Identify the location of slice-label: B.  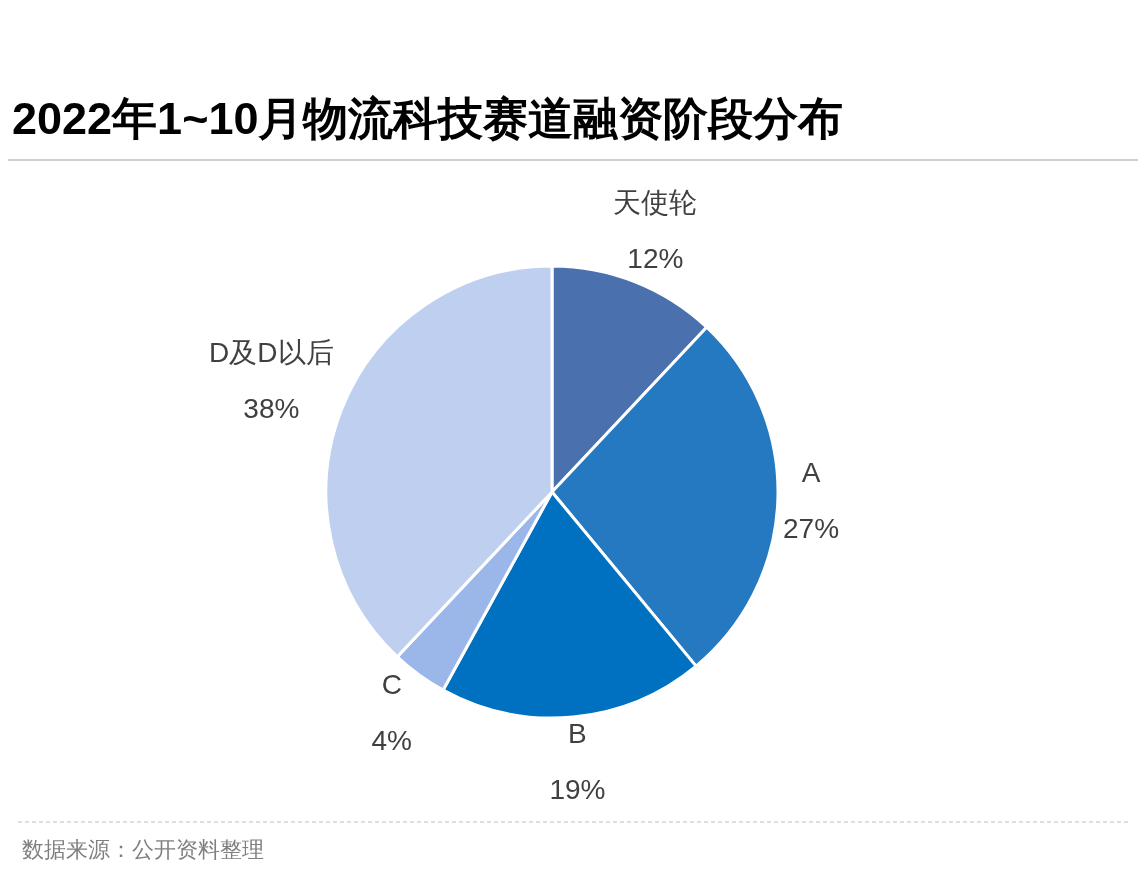
(577, 733).